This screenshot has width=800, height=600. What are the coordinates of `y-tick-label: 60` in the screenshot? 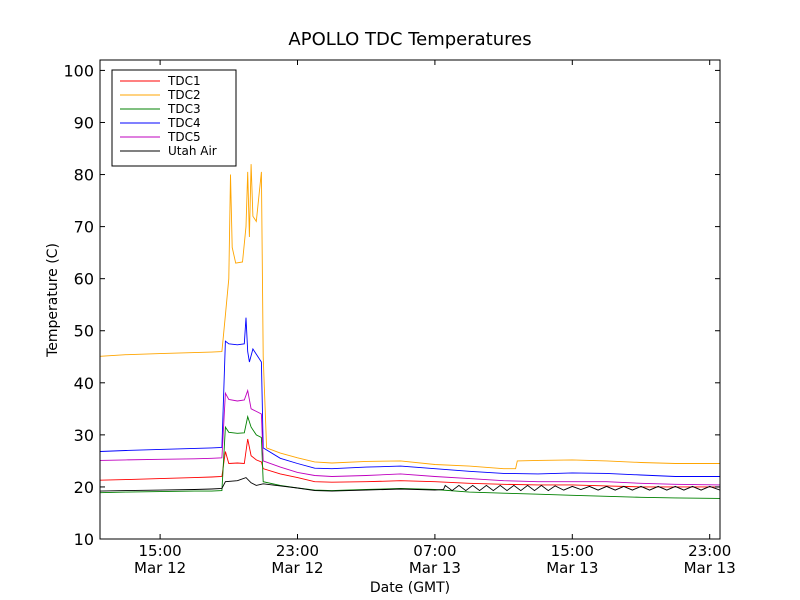 It's located at (84, 279).